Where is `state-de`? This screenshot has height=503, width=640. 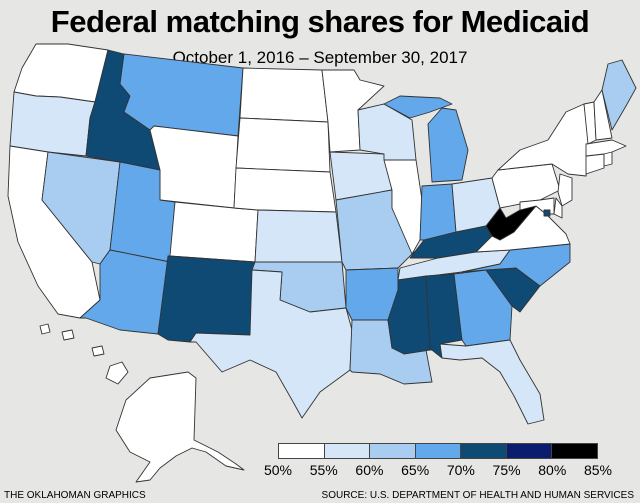
state-de is located at coordinates (558, 208).